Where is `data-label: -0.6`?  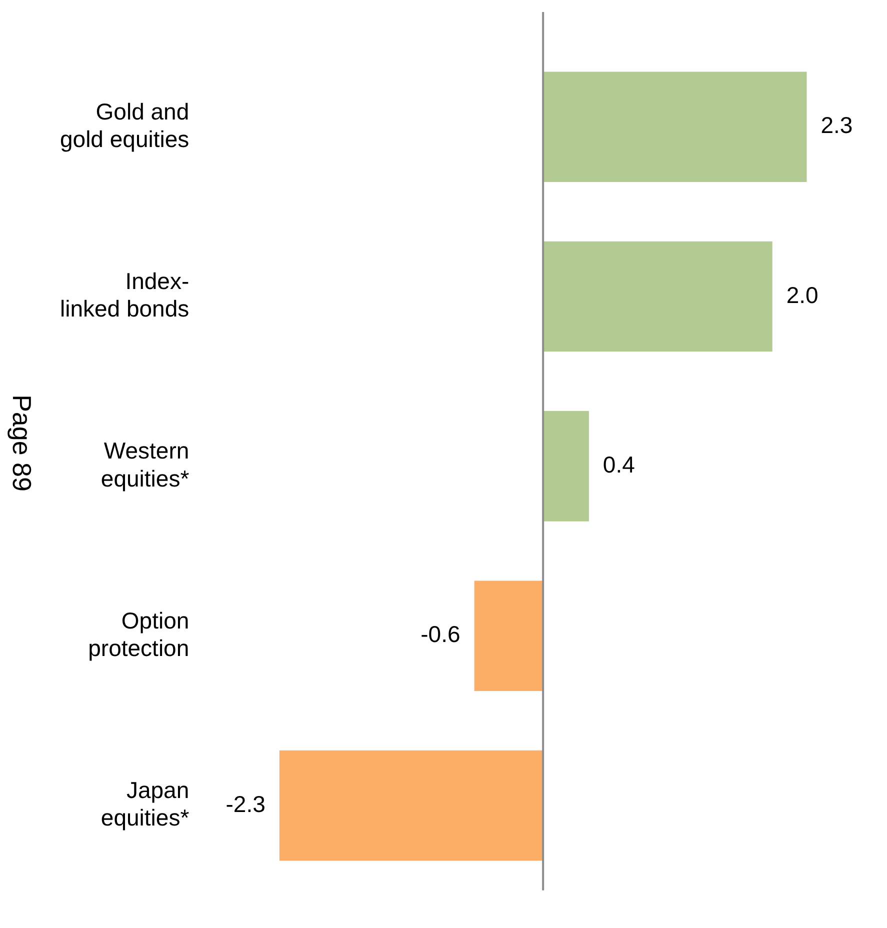
data-label: -0.6 is located at coordinates (440, 634).